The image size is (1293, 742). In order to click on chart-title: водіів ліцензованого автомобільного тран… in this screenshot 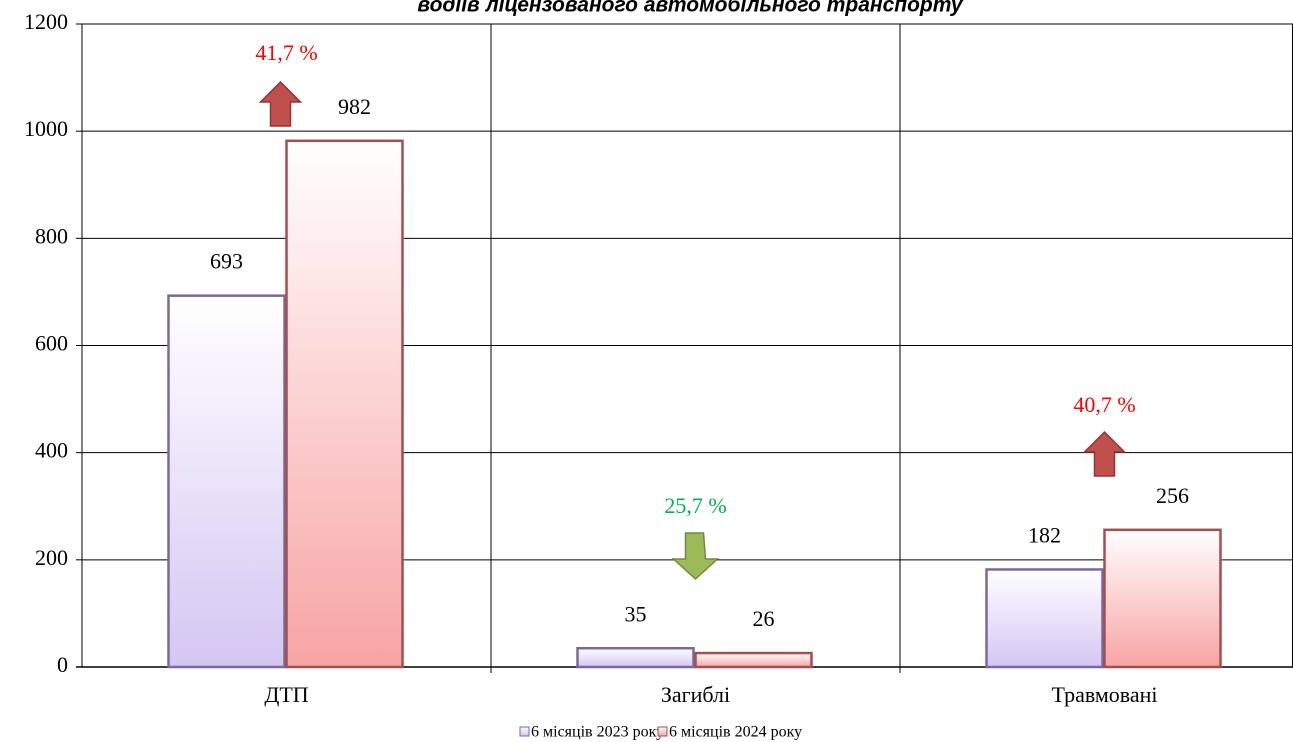, I will do `click(690, 8)`.